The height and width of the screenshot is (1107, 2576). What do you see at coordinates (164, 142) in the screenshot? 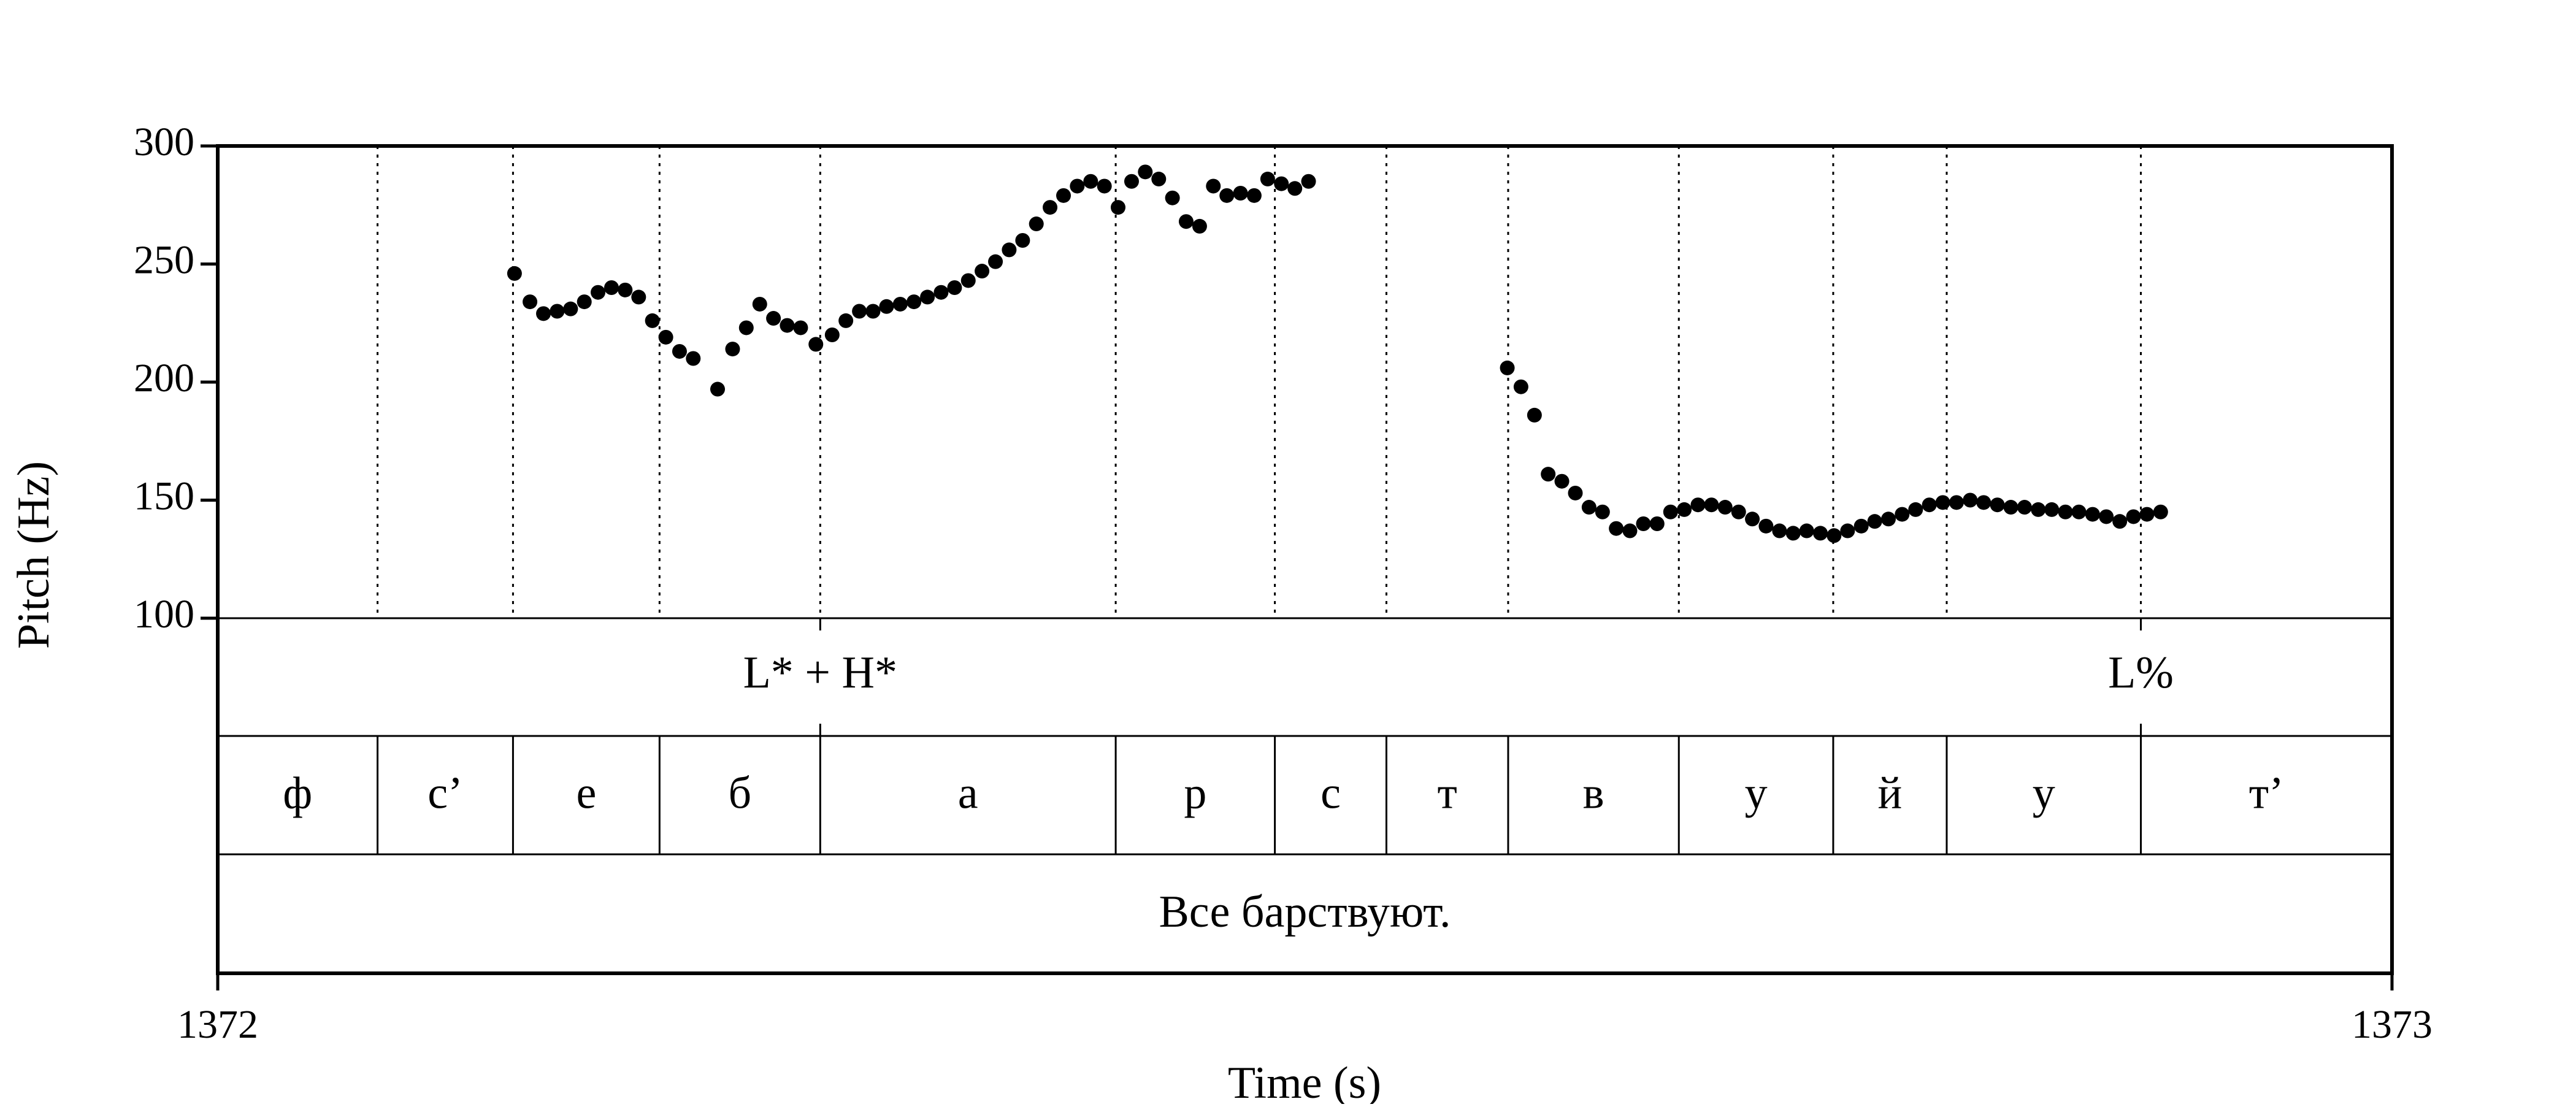
I see `y-tick-label-300: 300` at bounding box center [164, 142].